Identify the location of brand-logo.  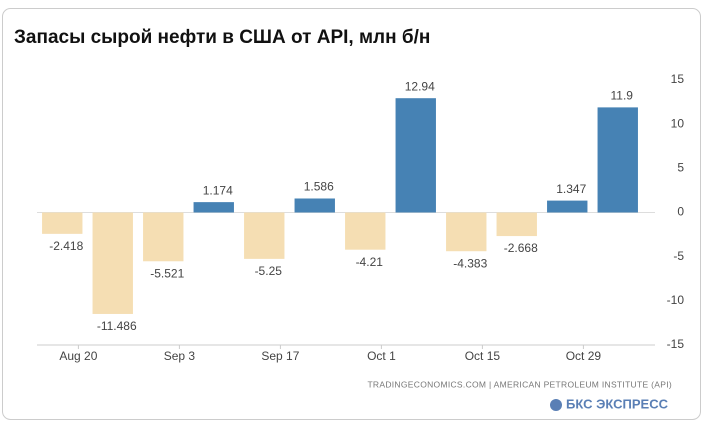
(556, 405).